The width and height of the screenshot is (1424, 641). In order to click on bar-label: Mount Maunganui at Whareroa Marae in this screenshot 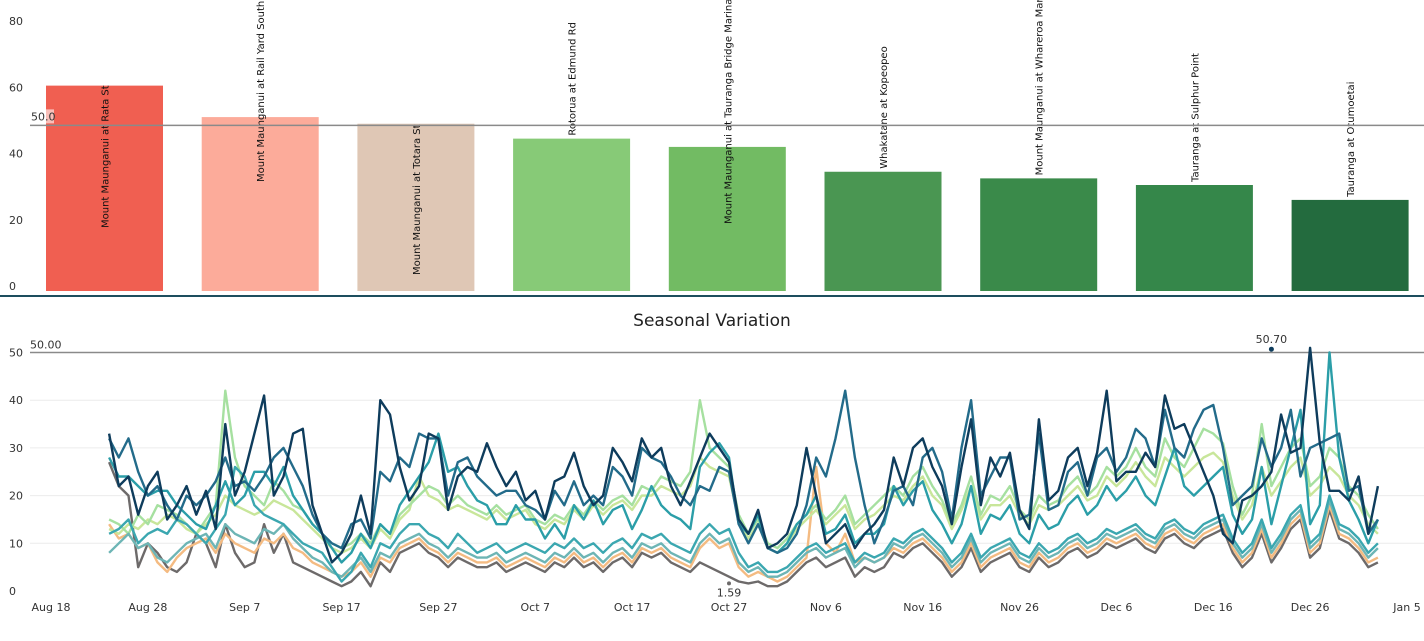, I will do `click(1040, 87)`.